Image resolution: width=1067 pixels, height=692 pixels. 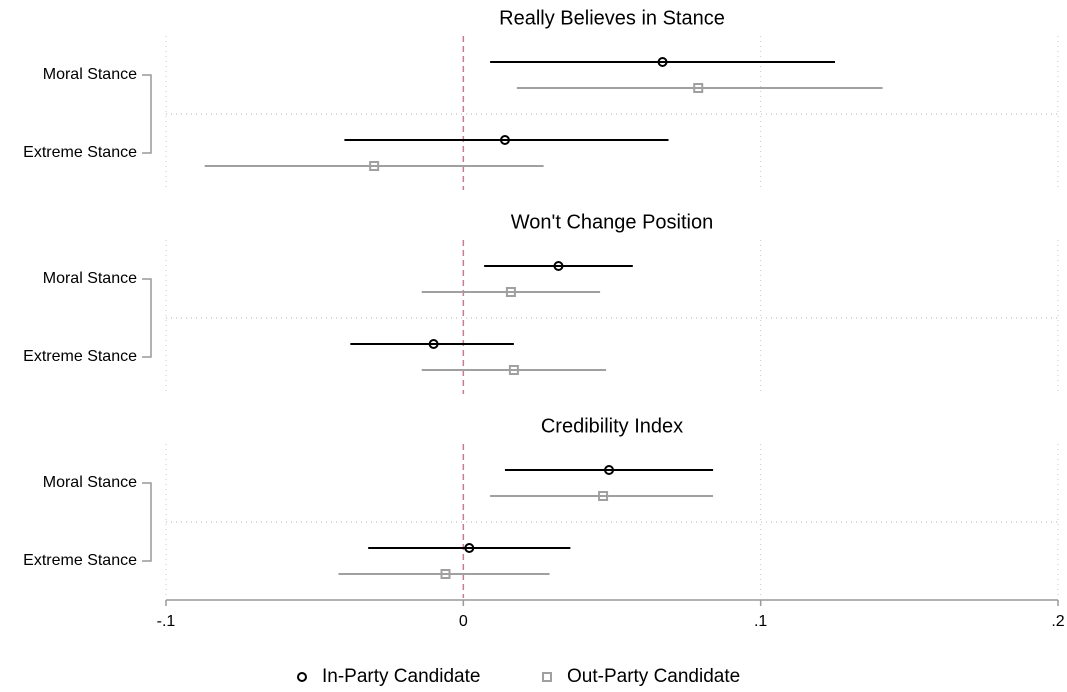 I want to click on legend-label: In-Party Candidate, so click(x=401, y=676).